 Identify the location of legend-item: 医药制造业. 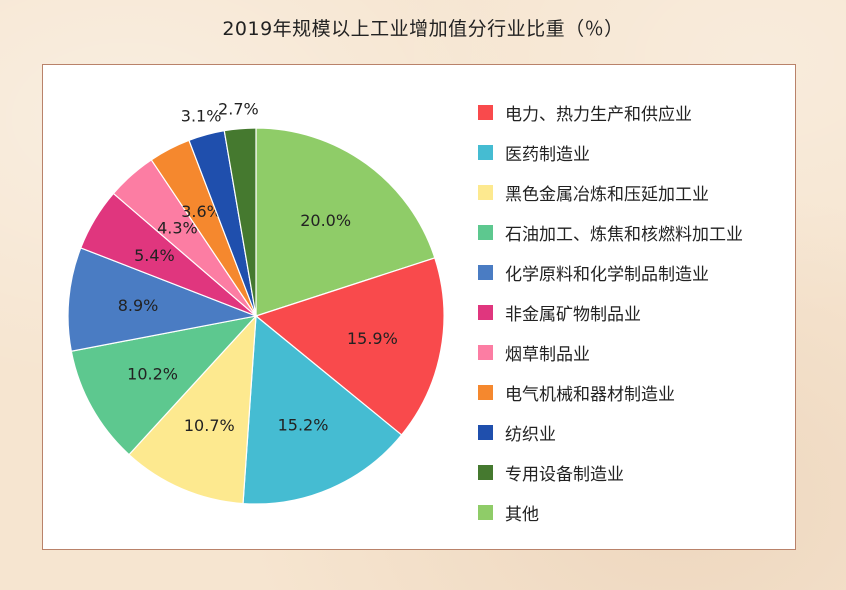
(648, 152).